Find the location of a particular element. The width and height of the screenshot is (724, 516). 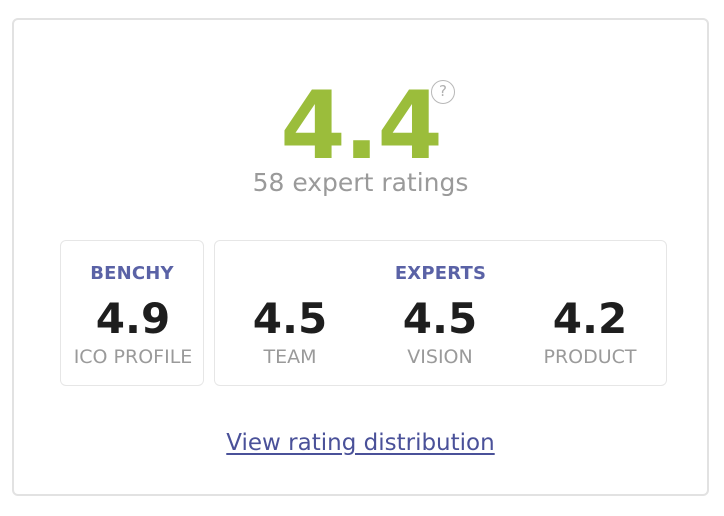

overall-score: 4.4 is located at coordinates (361, 126).